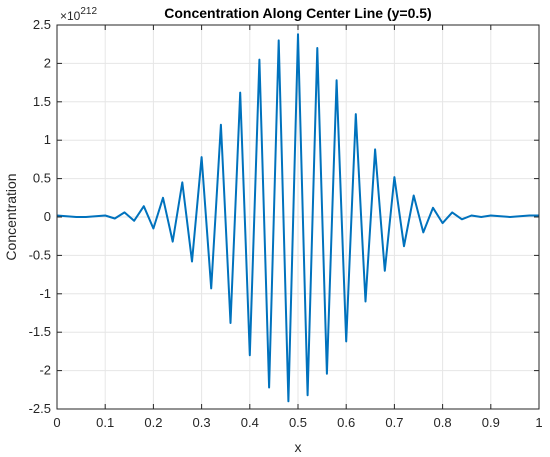 The width and height of the screenshot is (550, 457). Describe the element at coordinates (153, 422) in the screenshot. I see `x-tick-label: 0.2` at that location.